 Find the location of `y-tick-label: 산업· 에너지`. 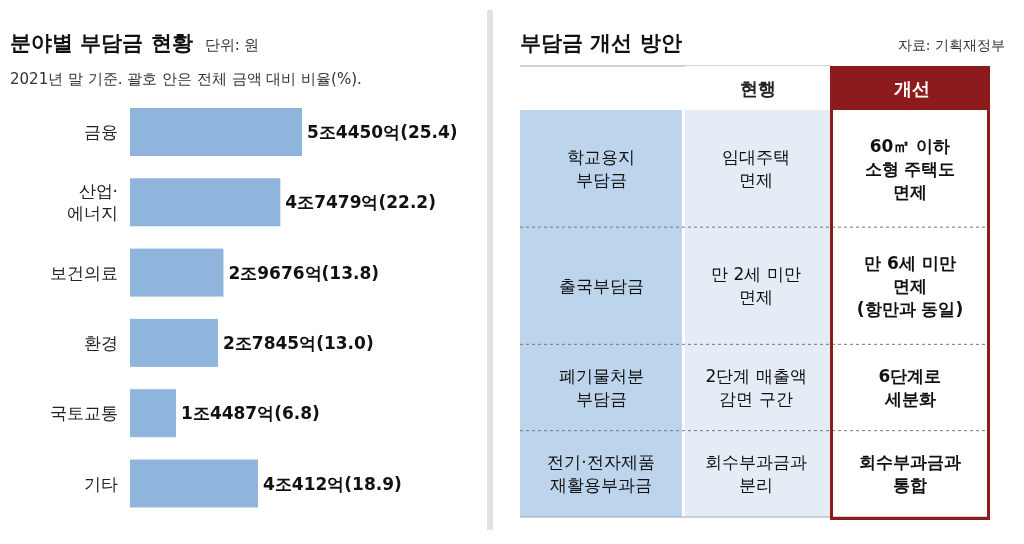

y-tick-label: 산업· 에너지 is located at coordinates (92, 202).